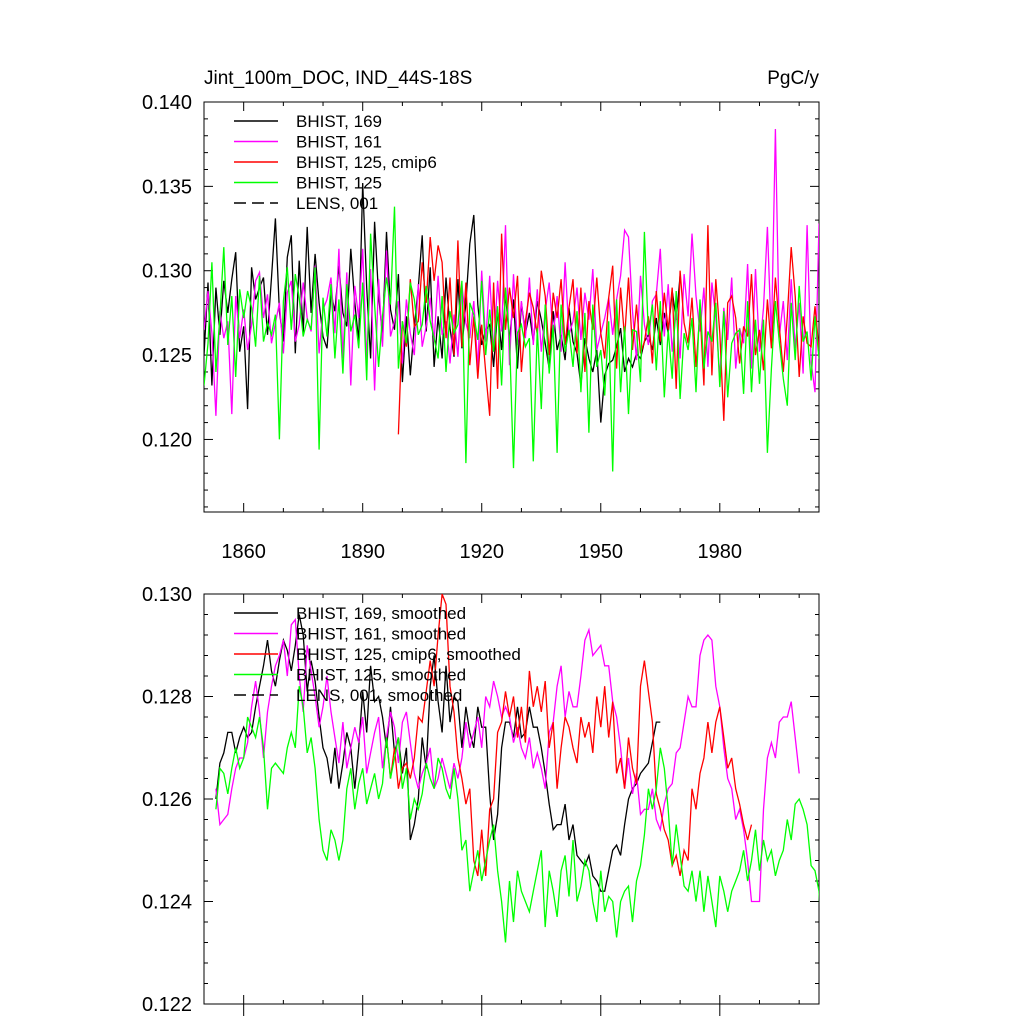 Image resolution: width=1024 pixels, height=1024 pixels. I want to click on x-tick-label: 1860, so click(243, 552).